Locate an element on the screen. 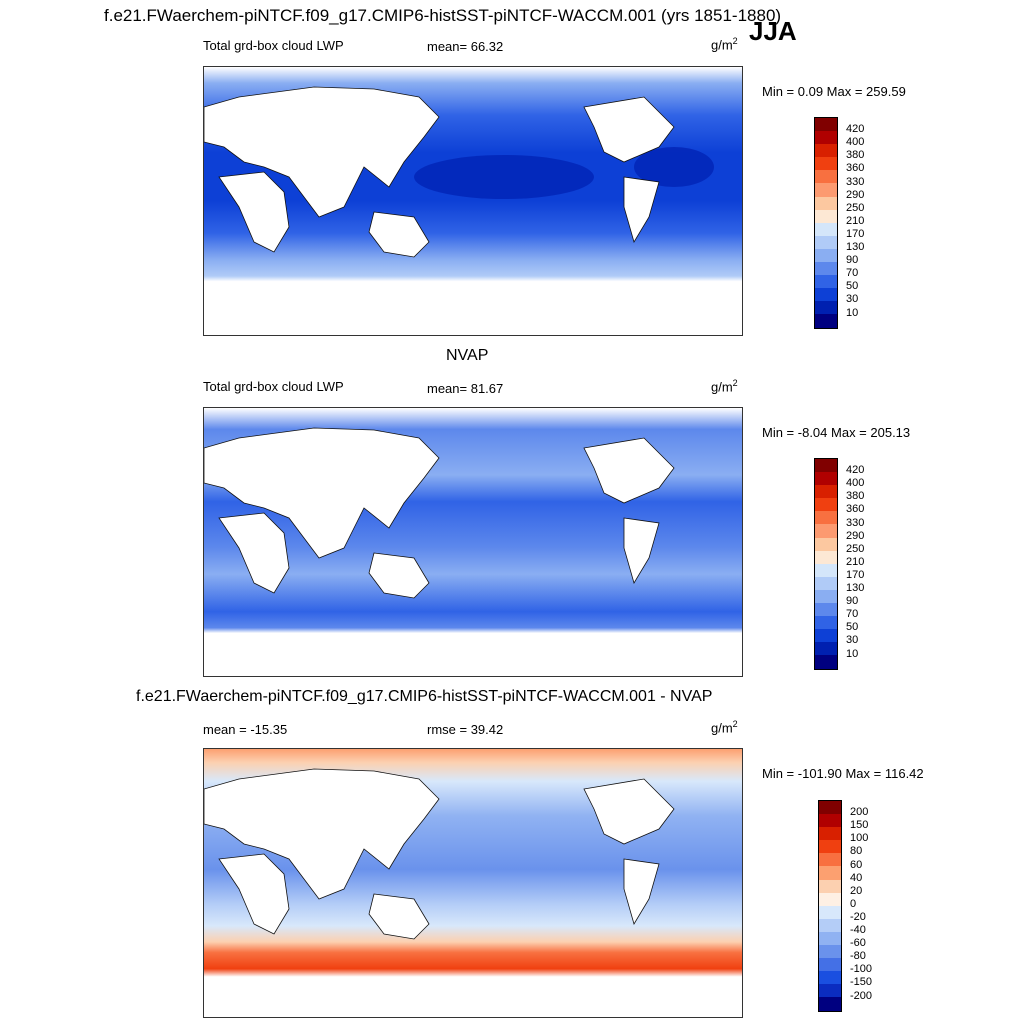 This screenshot has height=1024, width=1024. colorbar-tick-label: -150 is located at coordinates (861, 982).